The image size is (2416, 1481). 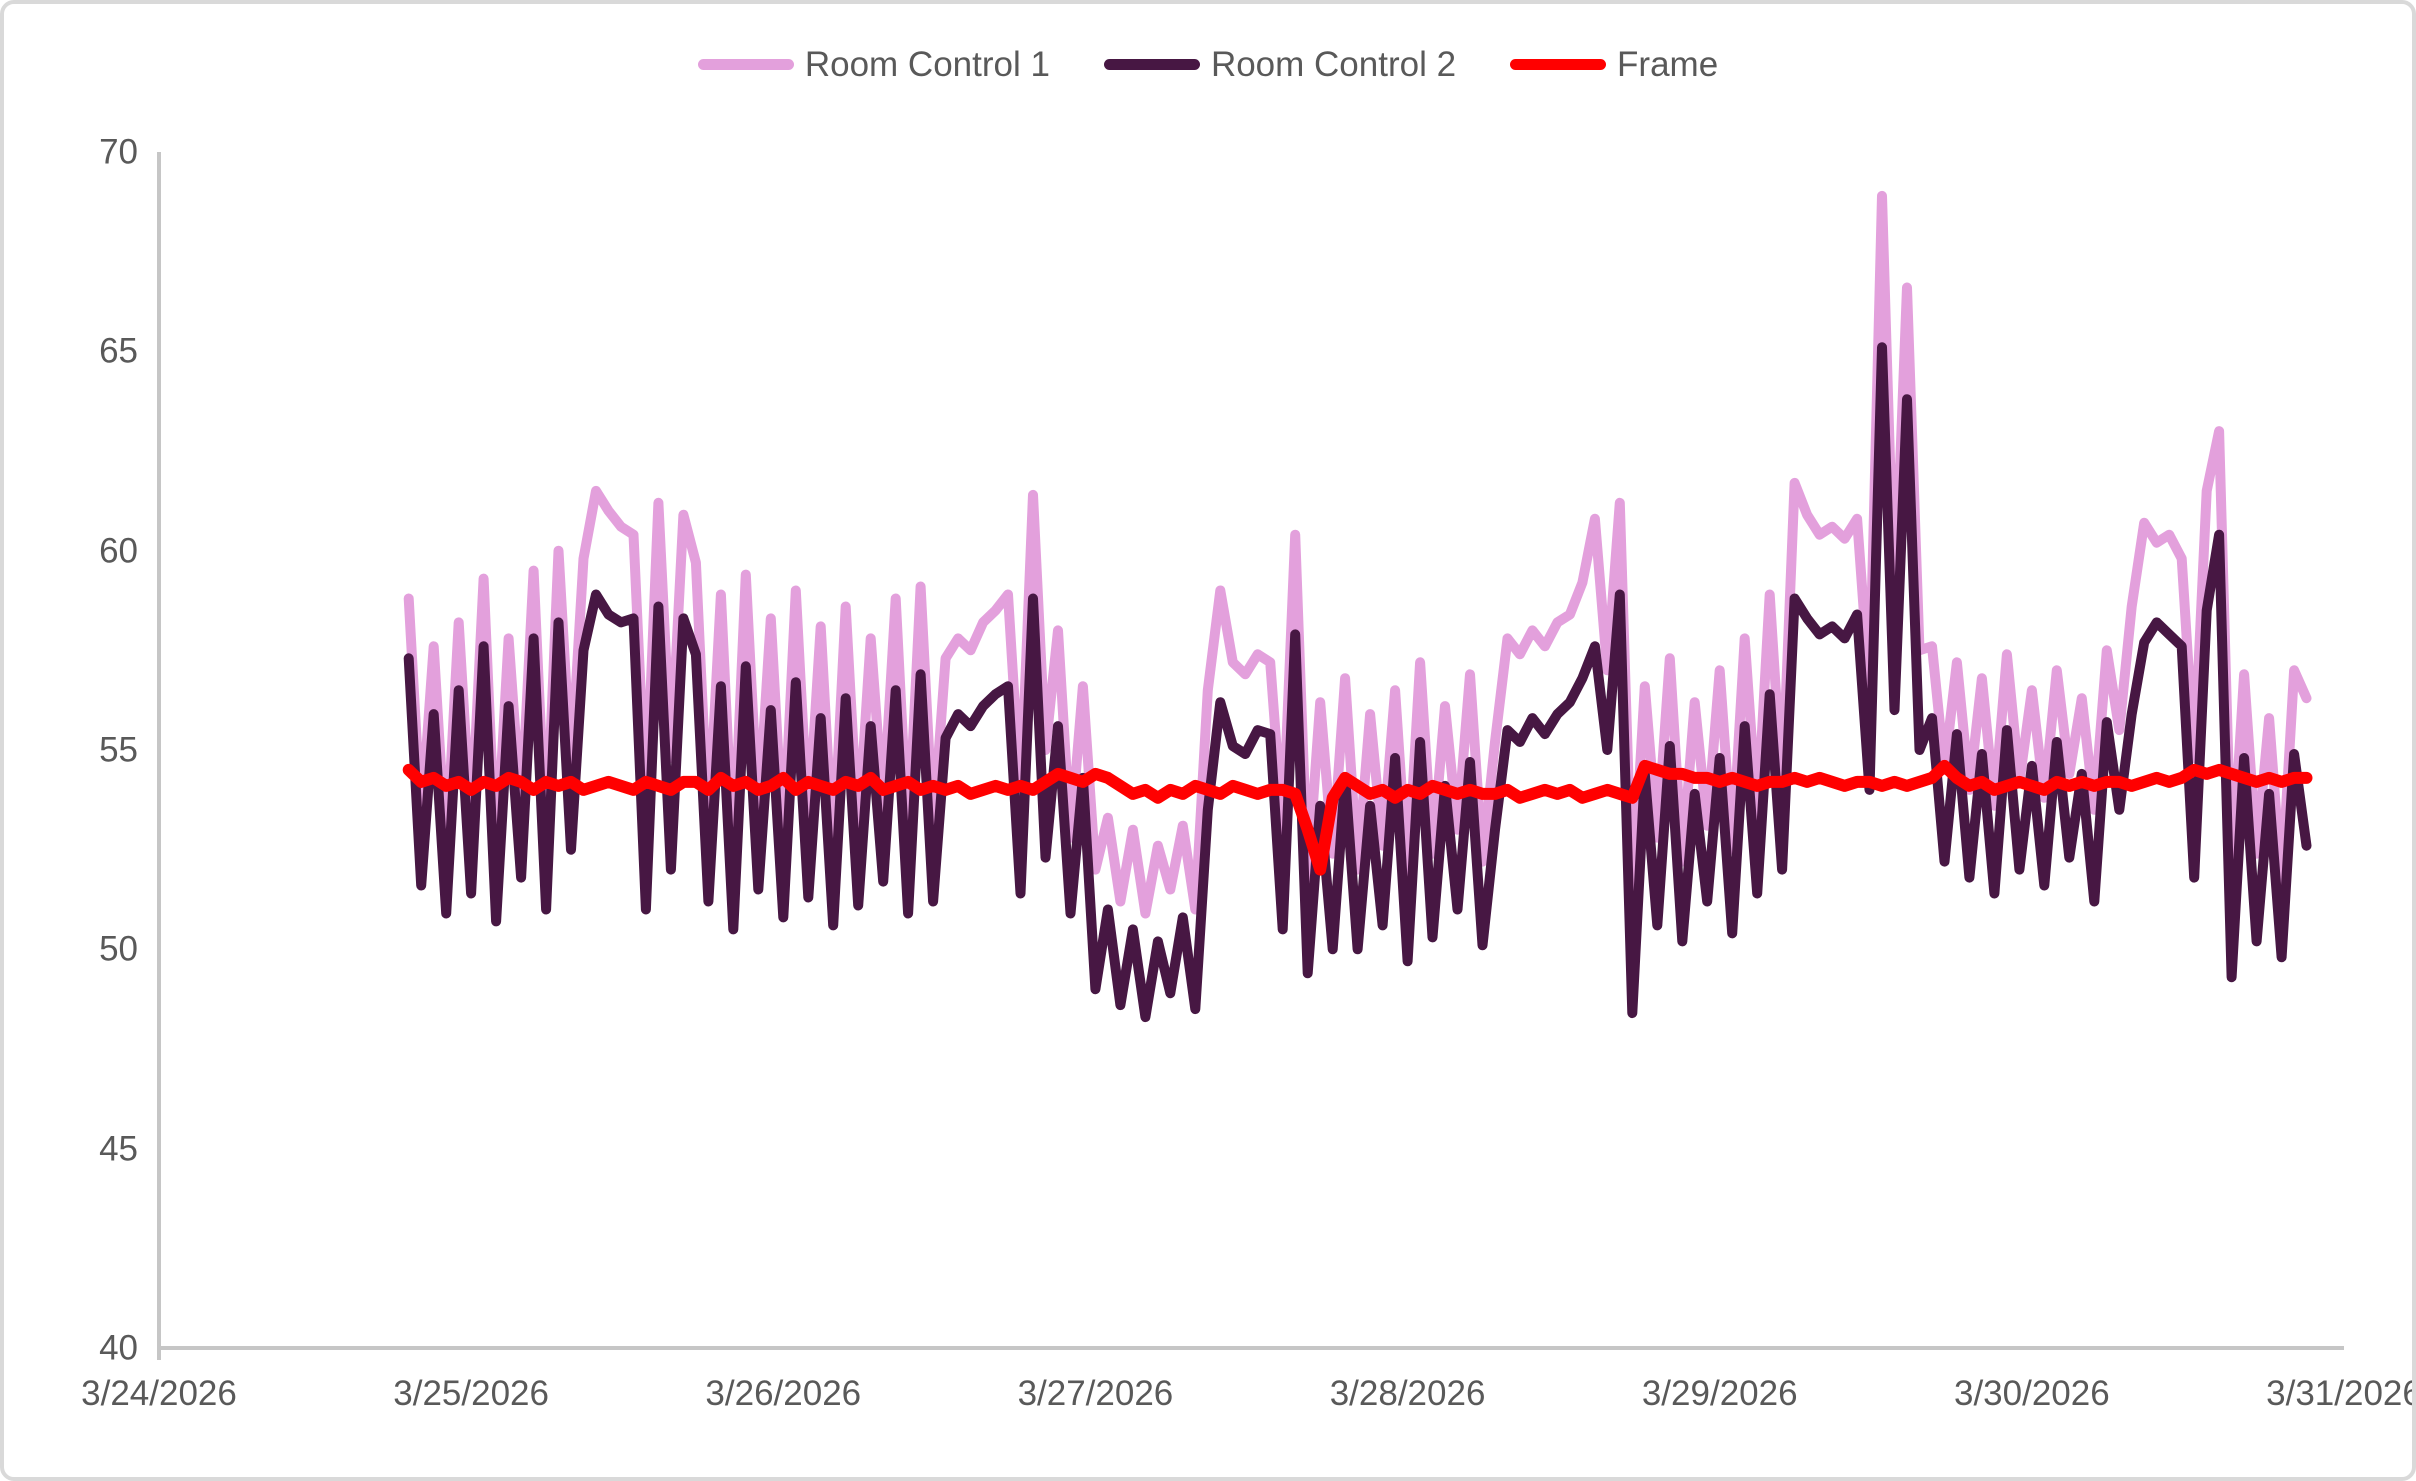 I want to click on x-axis-tick-label-3-25-2026: 3/25/2026, so click(x=471, y=1393).